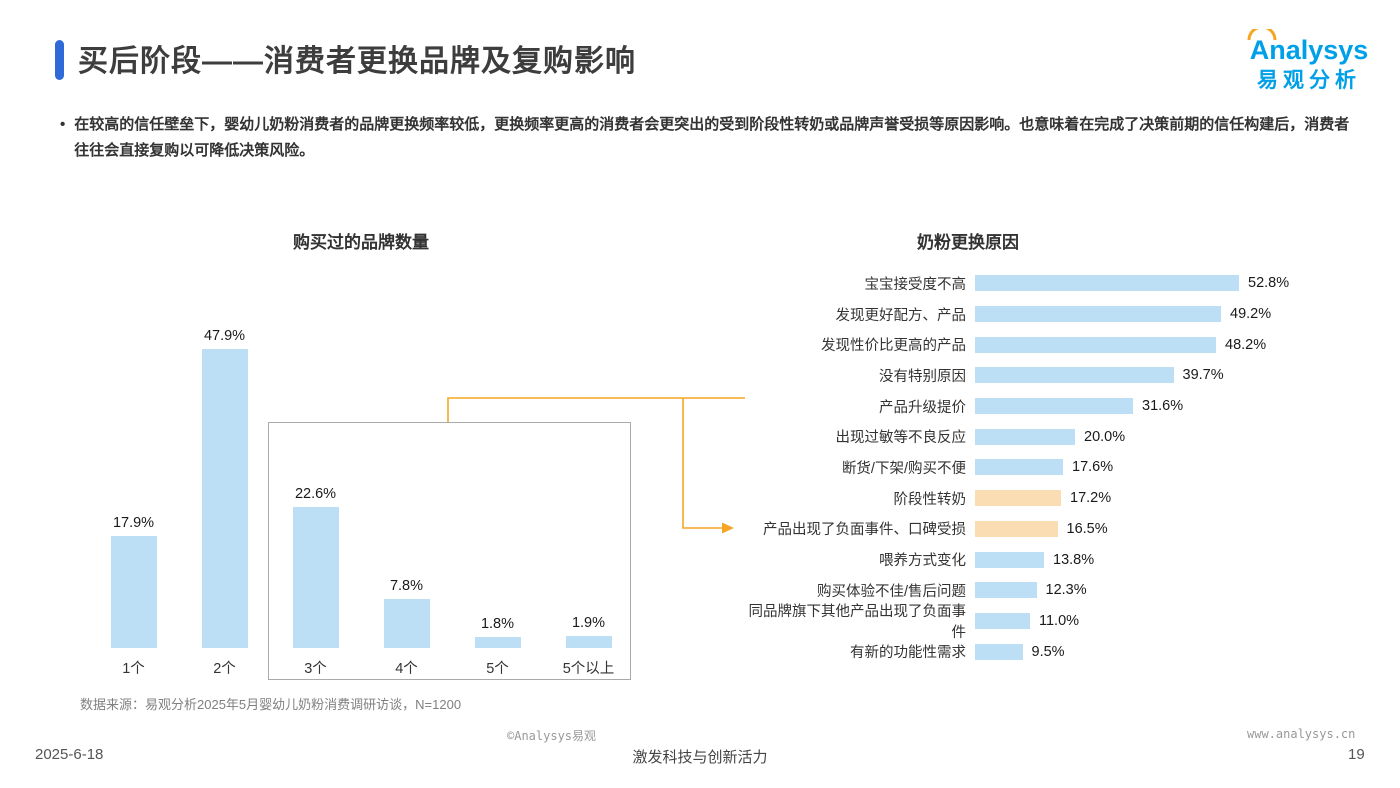 The image size is (1400, 788). What do you see at coordinates (1301, 734) in the screenshot?
I see `website-text: www.analysys.cn` at bounding box center [1301, 734].